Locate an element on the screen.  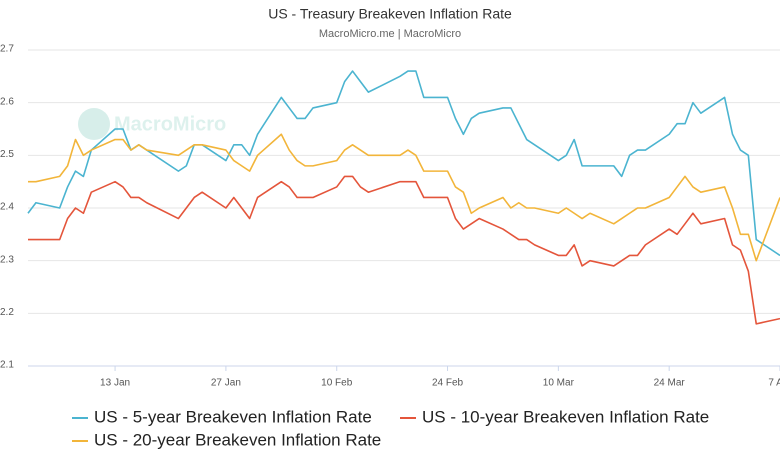
x-tick-label: 10 Mar is located at coordinates (559, 383).